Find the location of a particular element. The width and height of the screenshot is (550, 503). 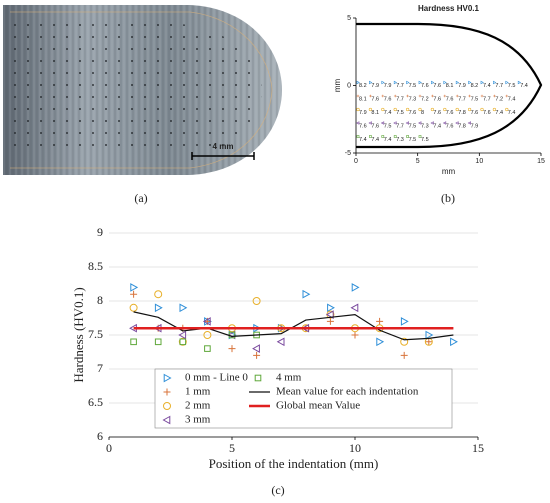

indent-value: 8 is located at coordinates (422, 113).